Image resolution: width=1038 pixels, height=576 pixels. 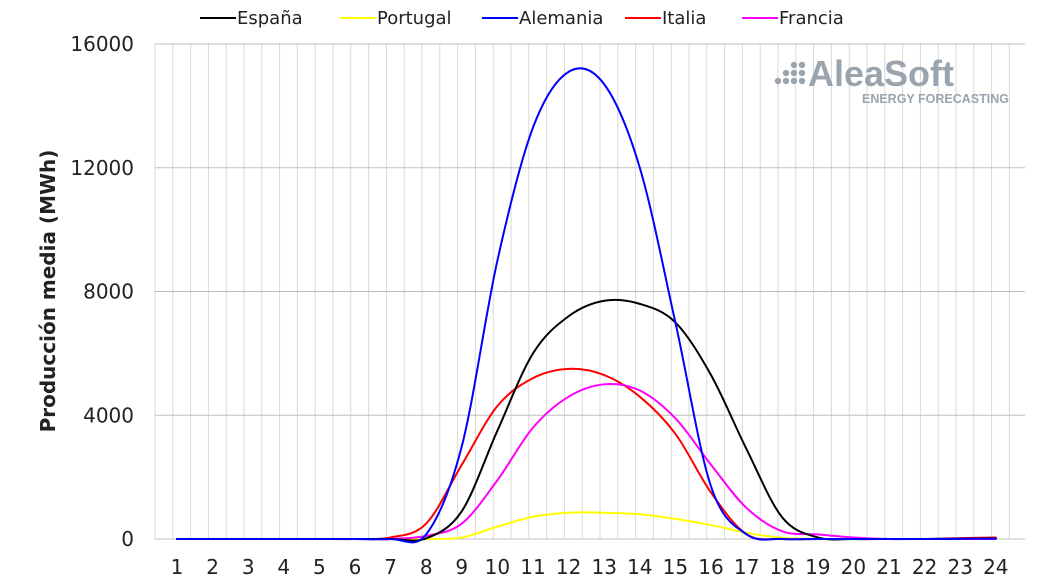 What do you see at coordinates (639, 565) in the screenshot?
I see `x-tick-label: 14` at bounding box center [639, 565].